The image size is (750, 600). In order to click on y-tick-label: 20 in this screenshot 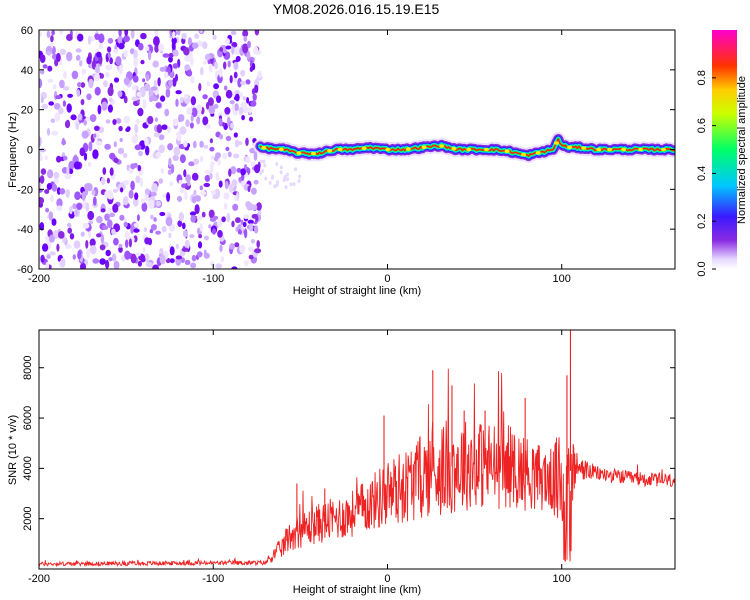, I will do `click(27, 111)`.